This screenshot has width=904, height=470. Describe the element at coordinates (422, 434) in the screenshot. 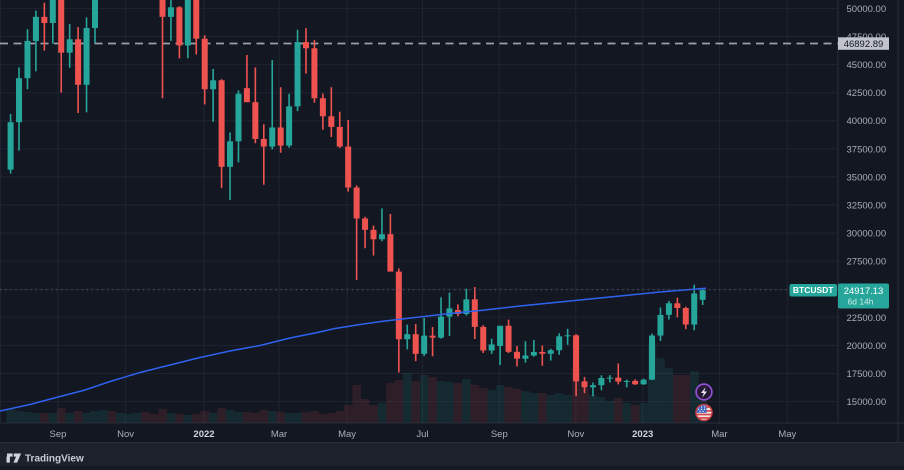

I see `svg-text: Jul` at that location.